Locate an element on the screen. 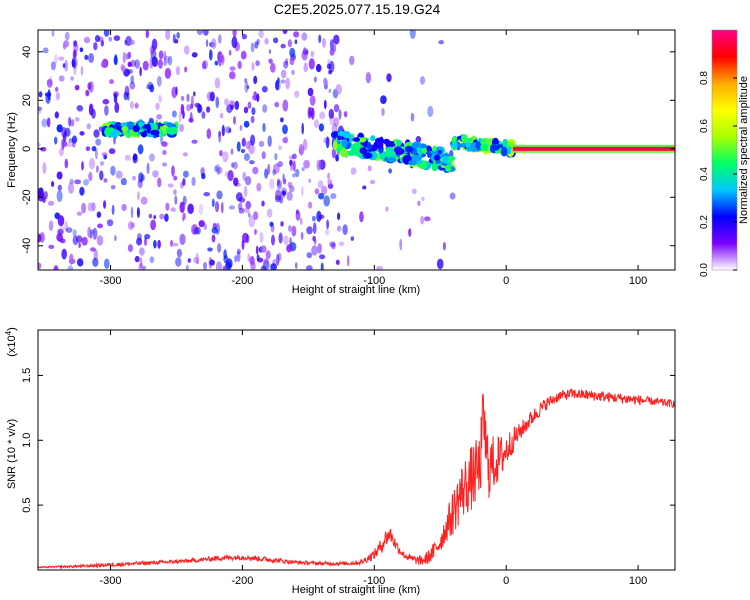 Image resolution: width=750 pixels, height=600 pixels. colorbar-tick-label: 0.0 is located at coordinates (704, 270).